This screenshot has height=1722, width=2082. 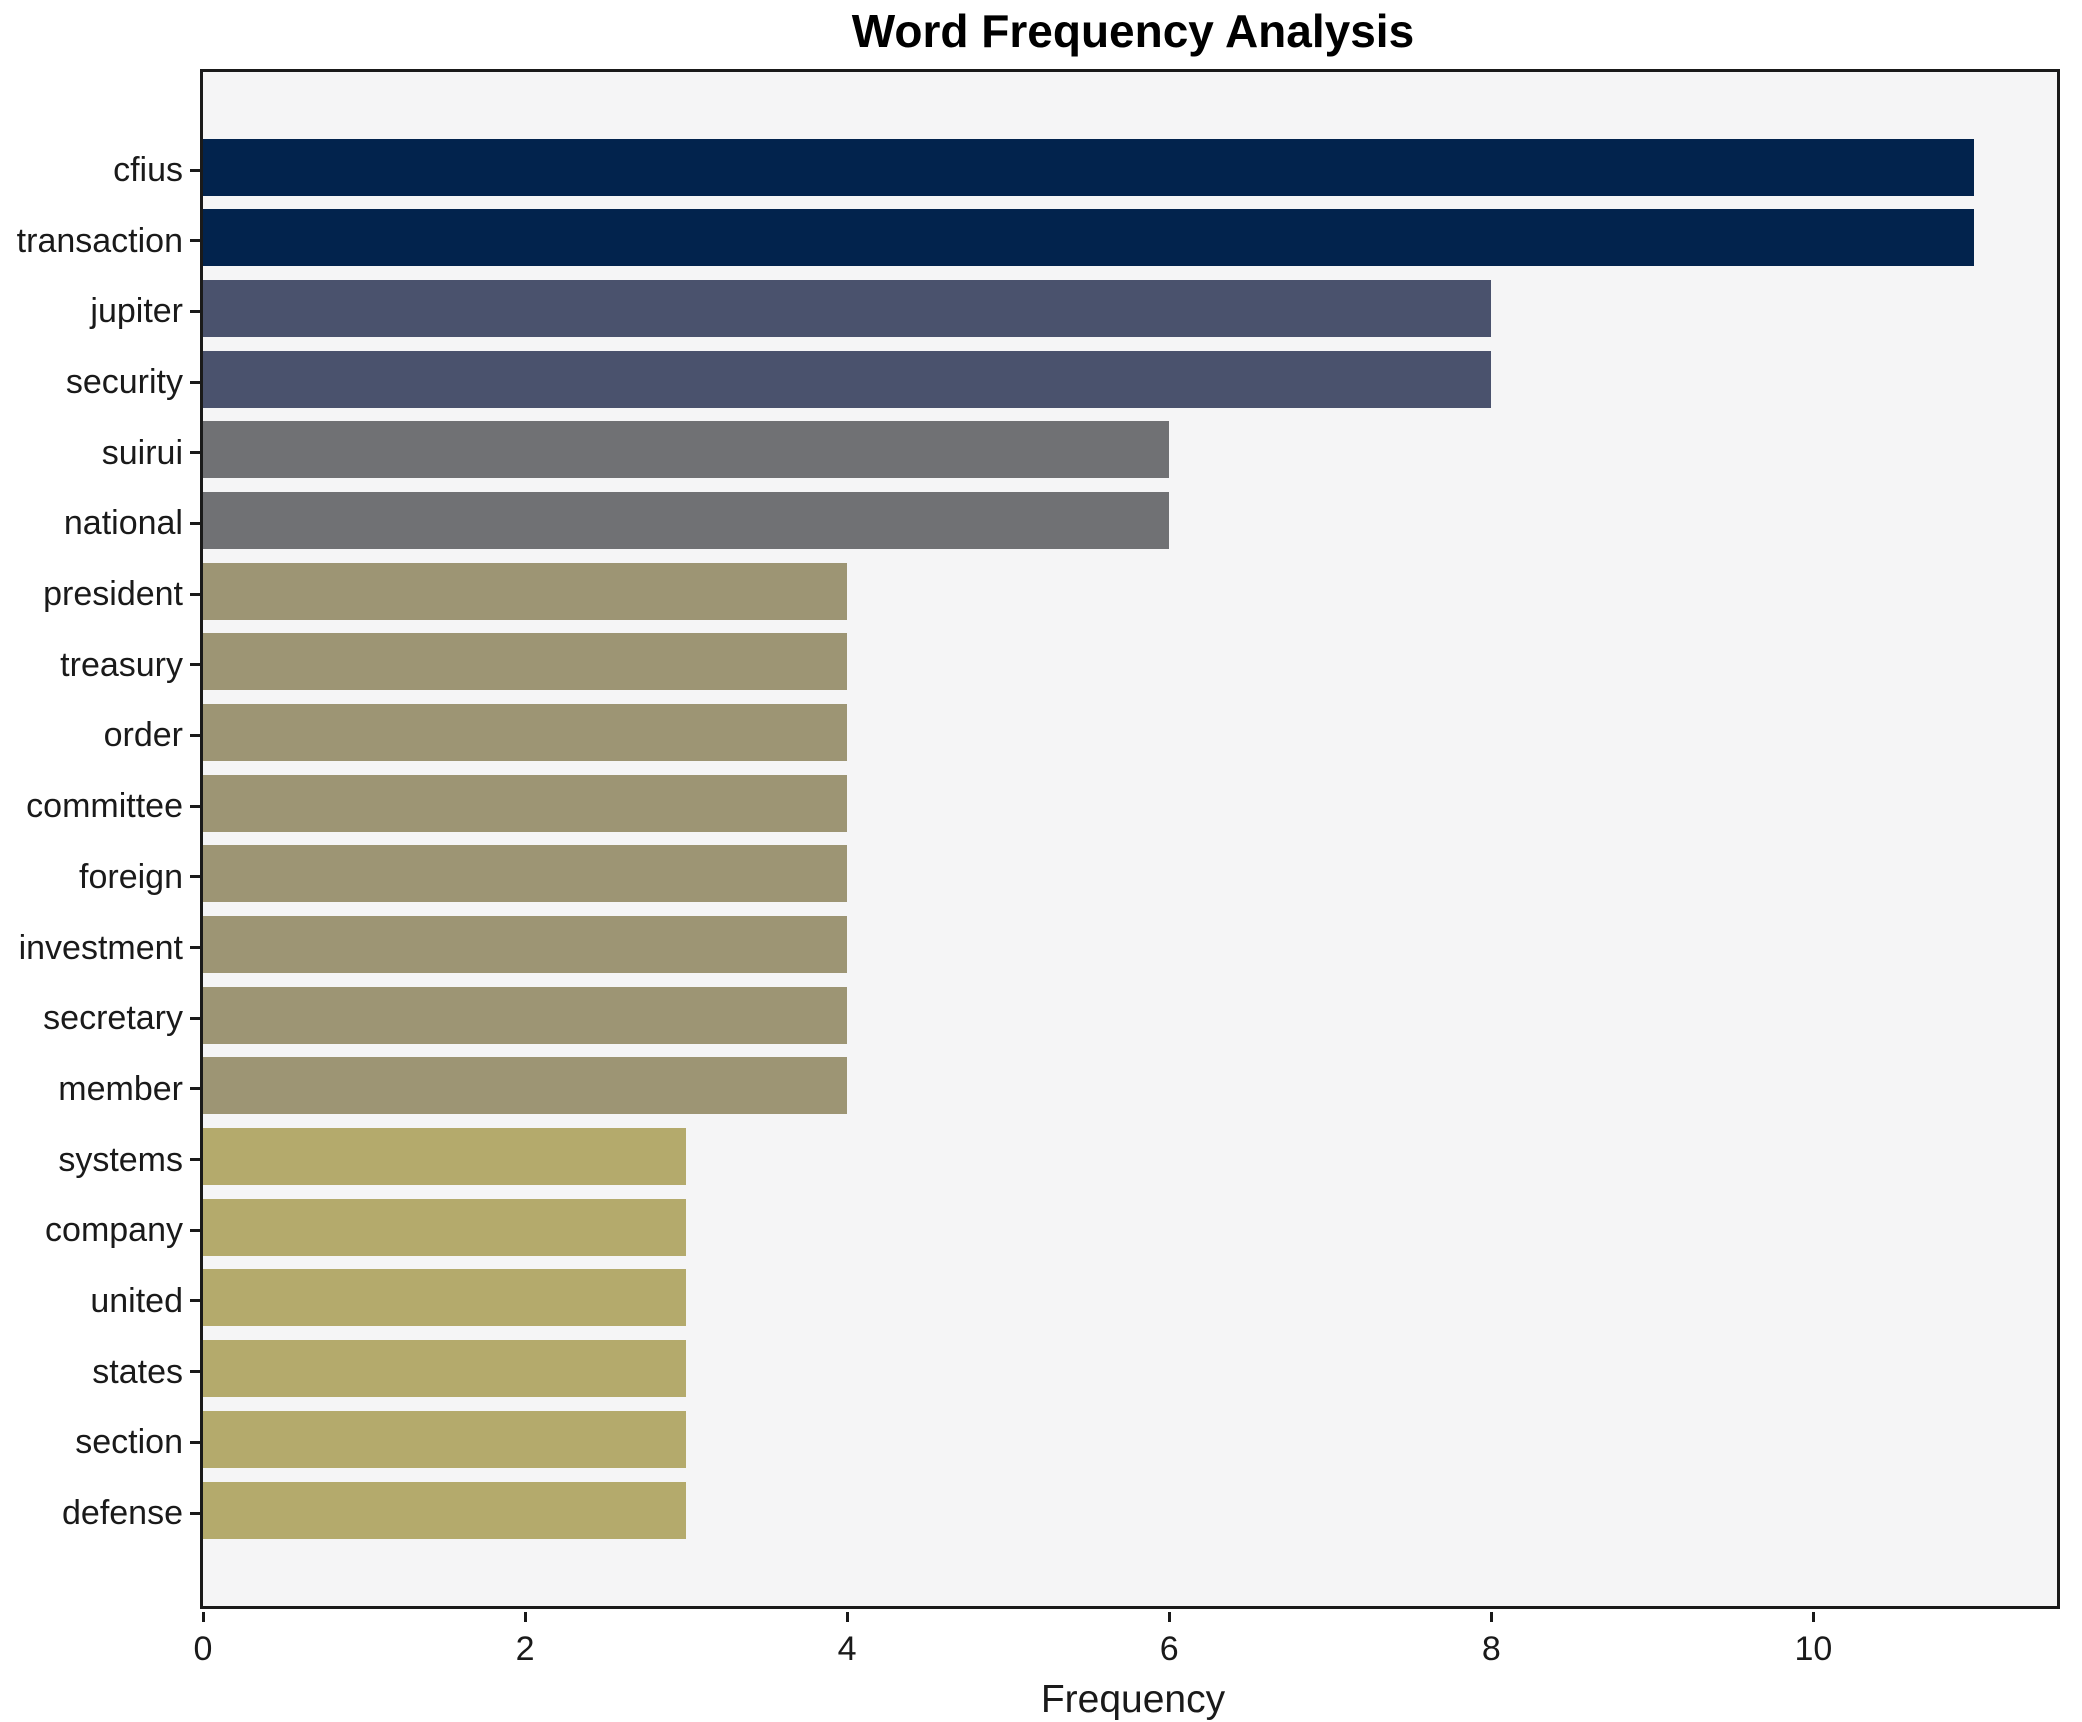 I want to click on y-tick-mark-section, so click(x=195, y=1442).